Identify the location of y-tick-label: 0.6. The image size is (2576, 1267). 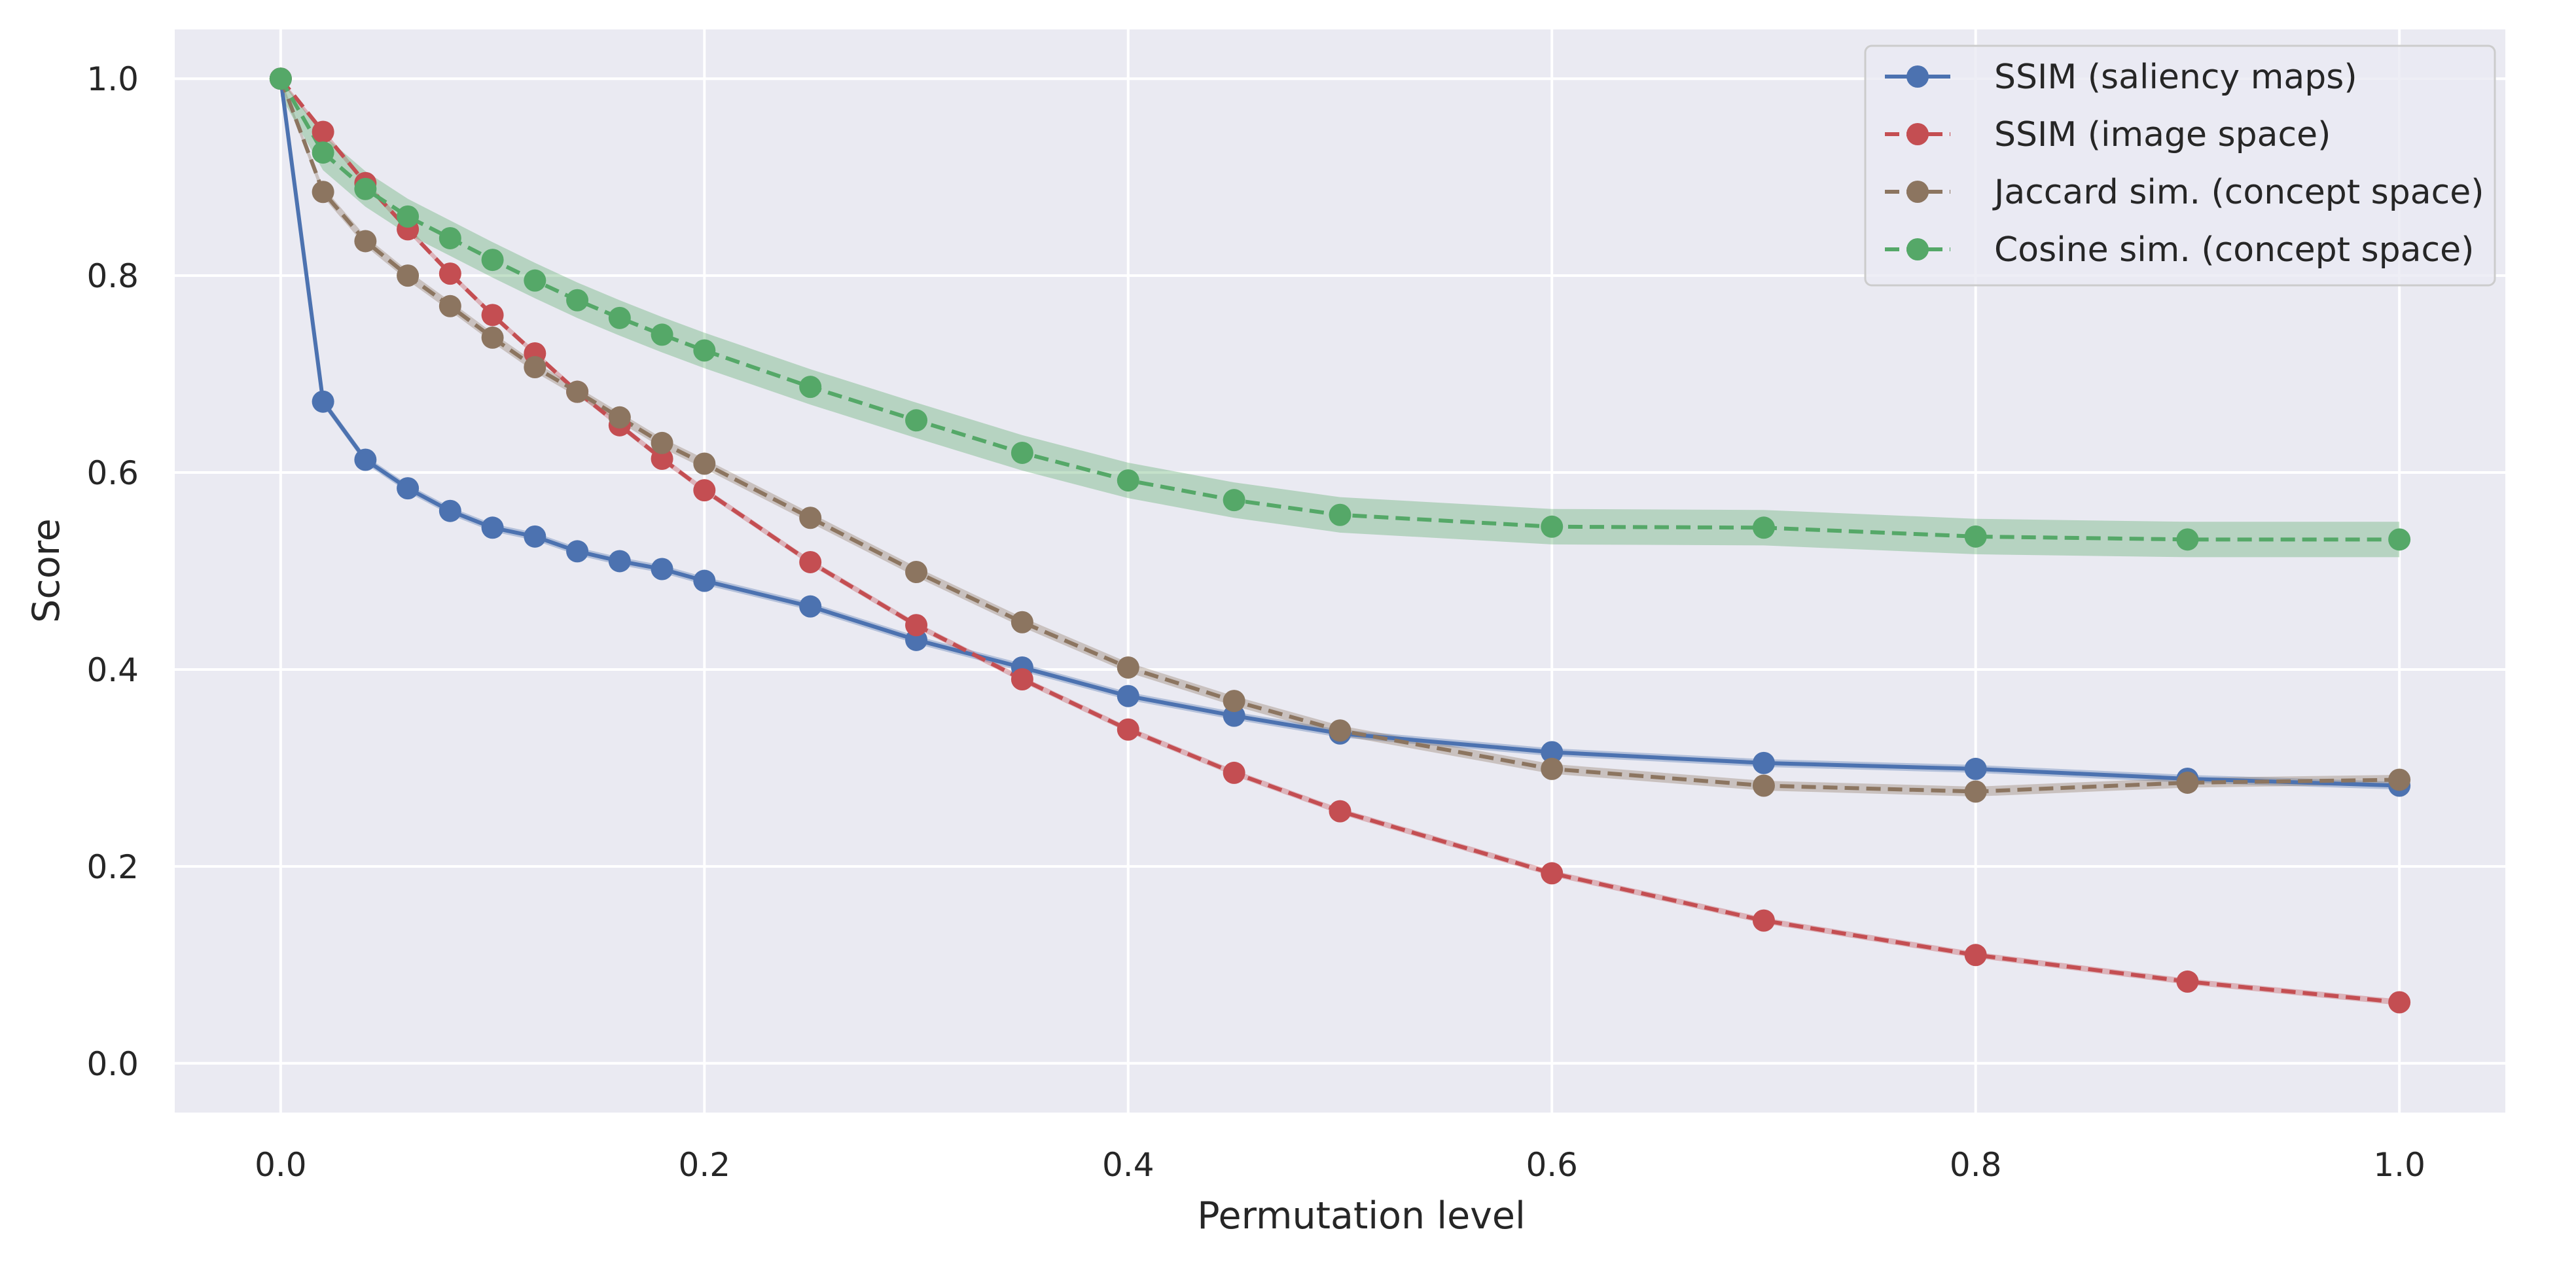
(112, 473).